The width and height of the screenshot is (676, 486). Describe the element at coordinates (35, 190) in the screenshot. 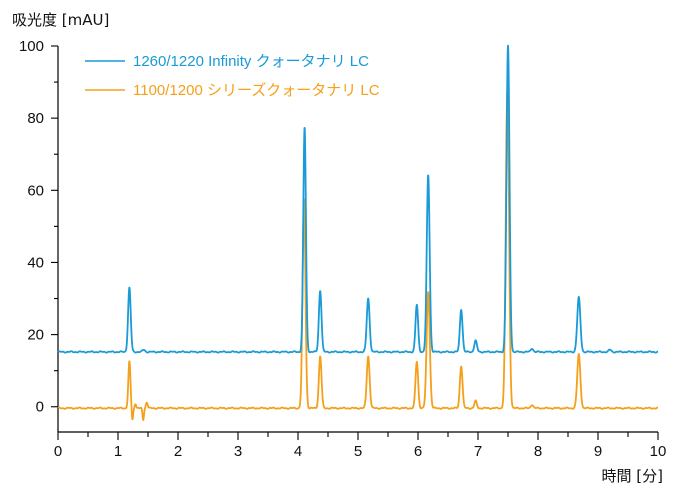

I see `y-tick-label: 60` at that location.